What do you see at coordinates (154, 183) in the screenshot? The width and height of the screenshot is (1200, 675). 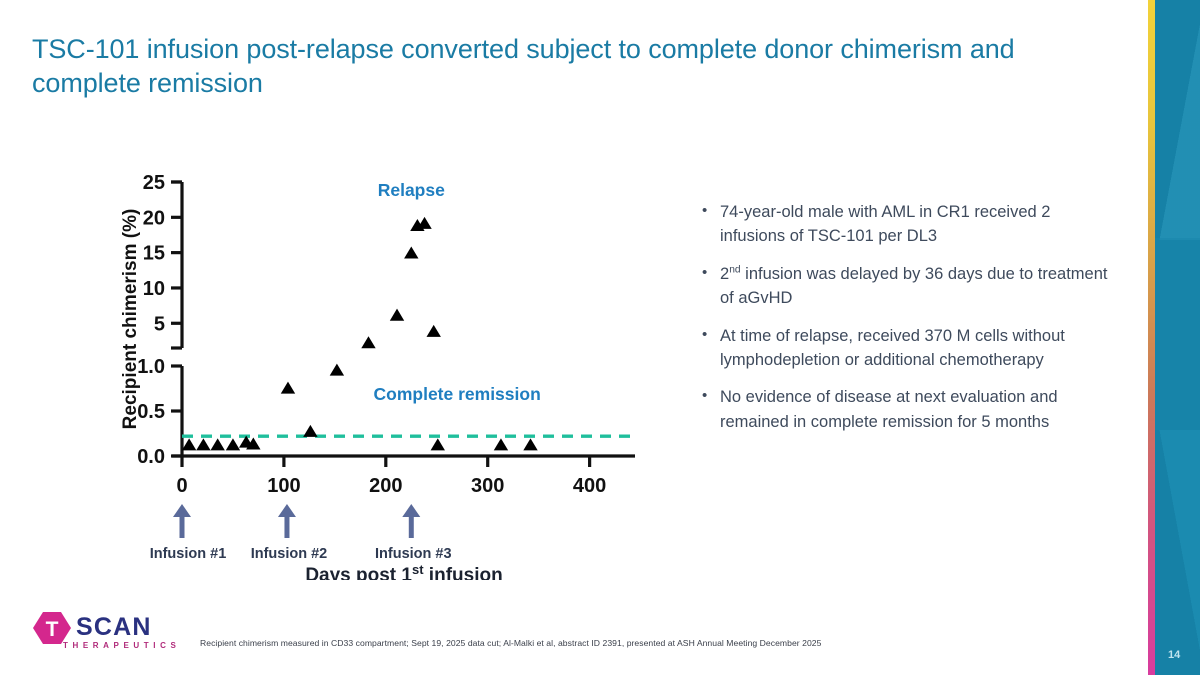 I see `y-tick-label: 25` at bounding box center [154, 183].